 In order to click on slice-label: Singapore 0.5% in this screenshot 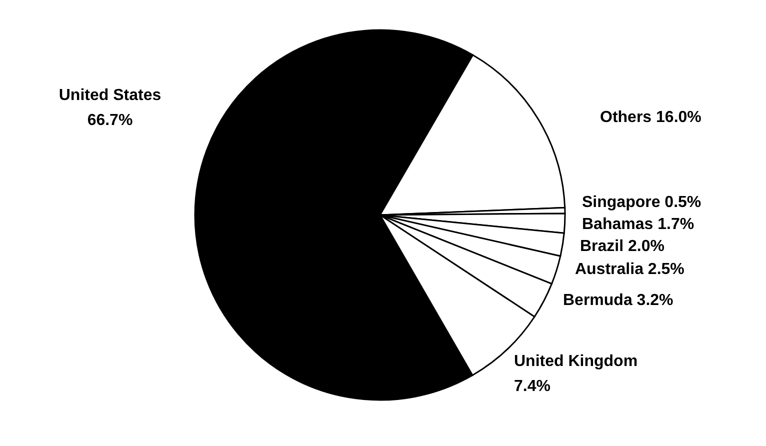, I will do `click(642, 202)`.